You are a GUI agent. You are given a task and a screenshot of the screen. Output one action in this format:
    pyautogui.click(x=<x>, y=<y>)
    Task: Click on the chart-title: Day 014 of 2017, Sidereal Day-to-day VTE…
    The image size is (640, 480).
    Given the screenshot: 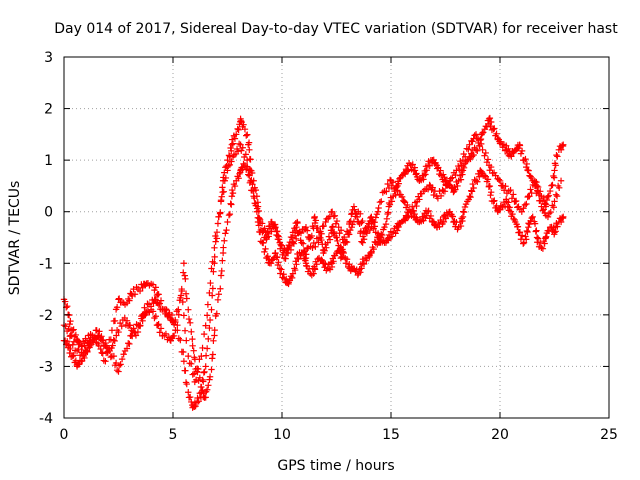 What is the action you would take?
    pyautogui.click(x=336, y=29)
    